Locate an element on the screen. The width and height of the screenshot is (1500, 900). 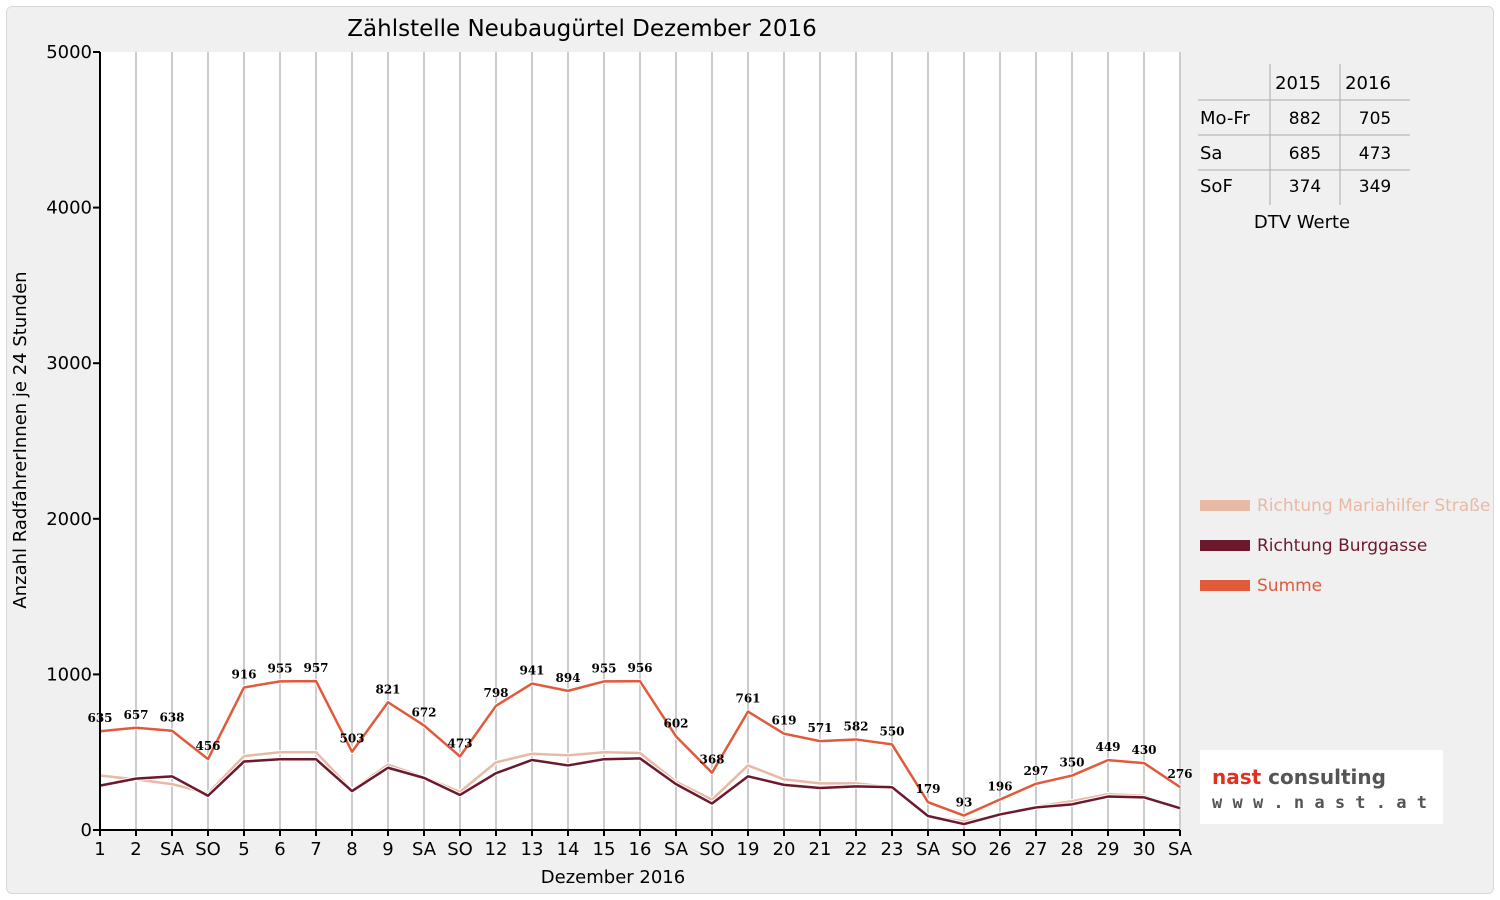
data-label: 956 is located at coordinates (639, 668).